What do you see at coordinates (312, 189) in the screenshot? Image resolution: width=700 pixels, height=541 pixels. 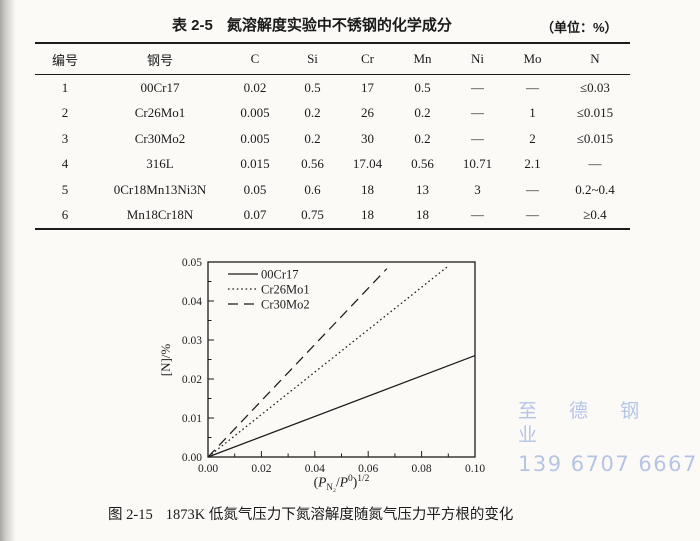 I see `cell: 0.6` at bounding box center [312, 189].